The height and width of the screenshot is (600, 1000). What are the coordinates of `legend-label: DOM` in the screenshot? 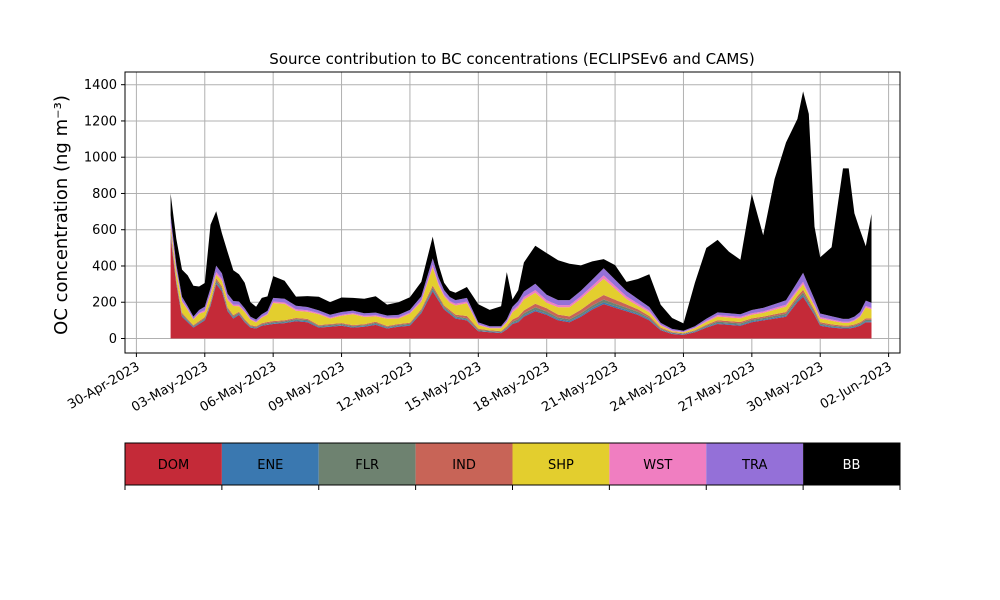 It's located at (173, 465).